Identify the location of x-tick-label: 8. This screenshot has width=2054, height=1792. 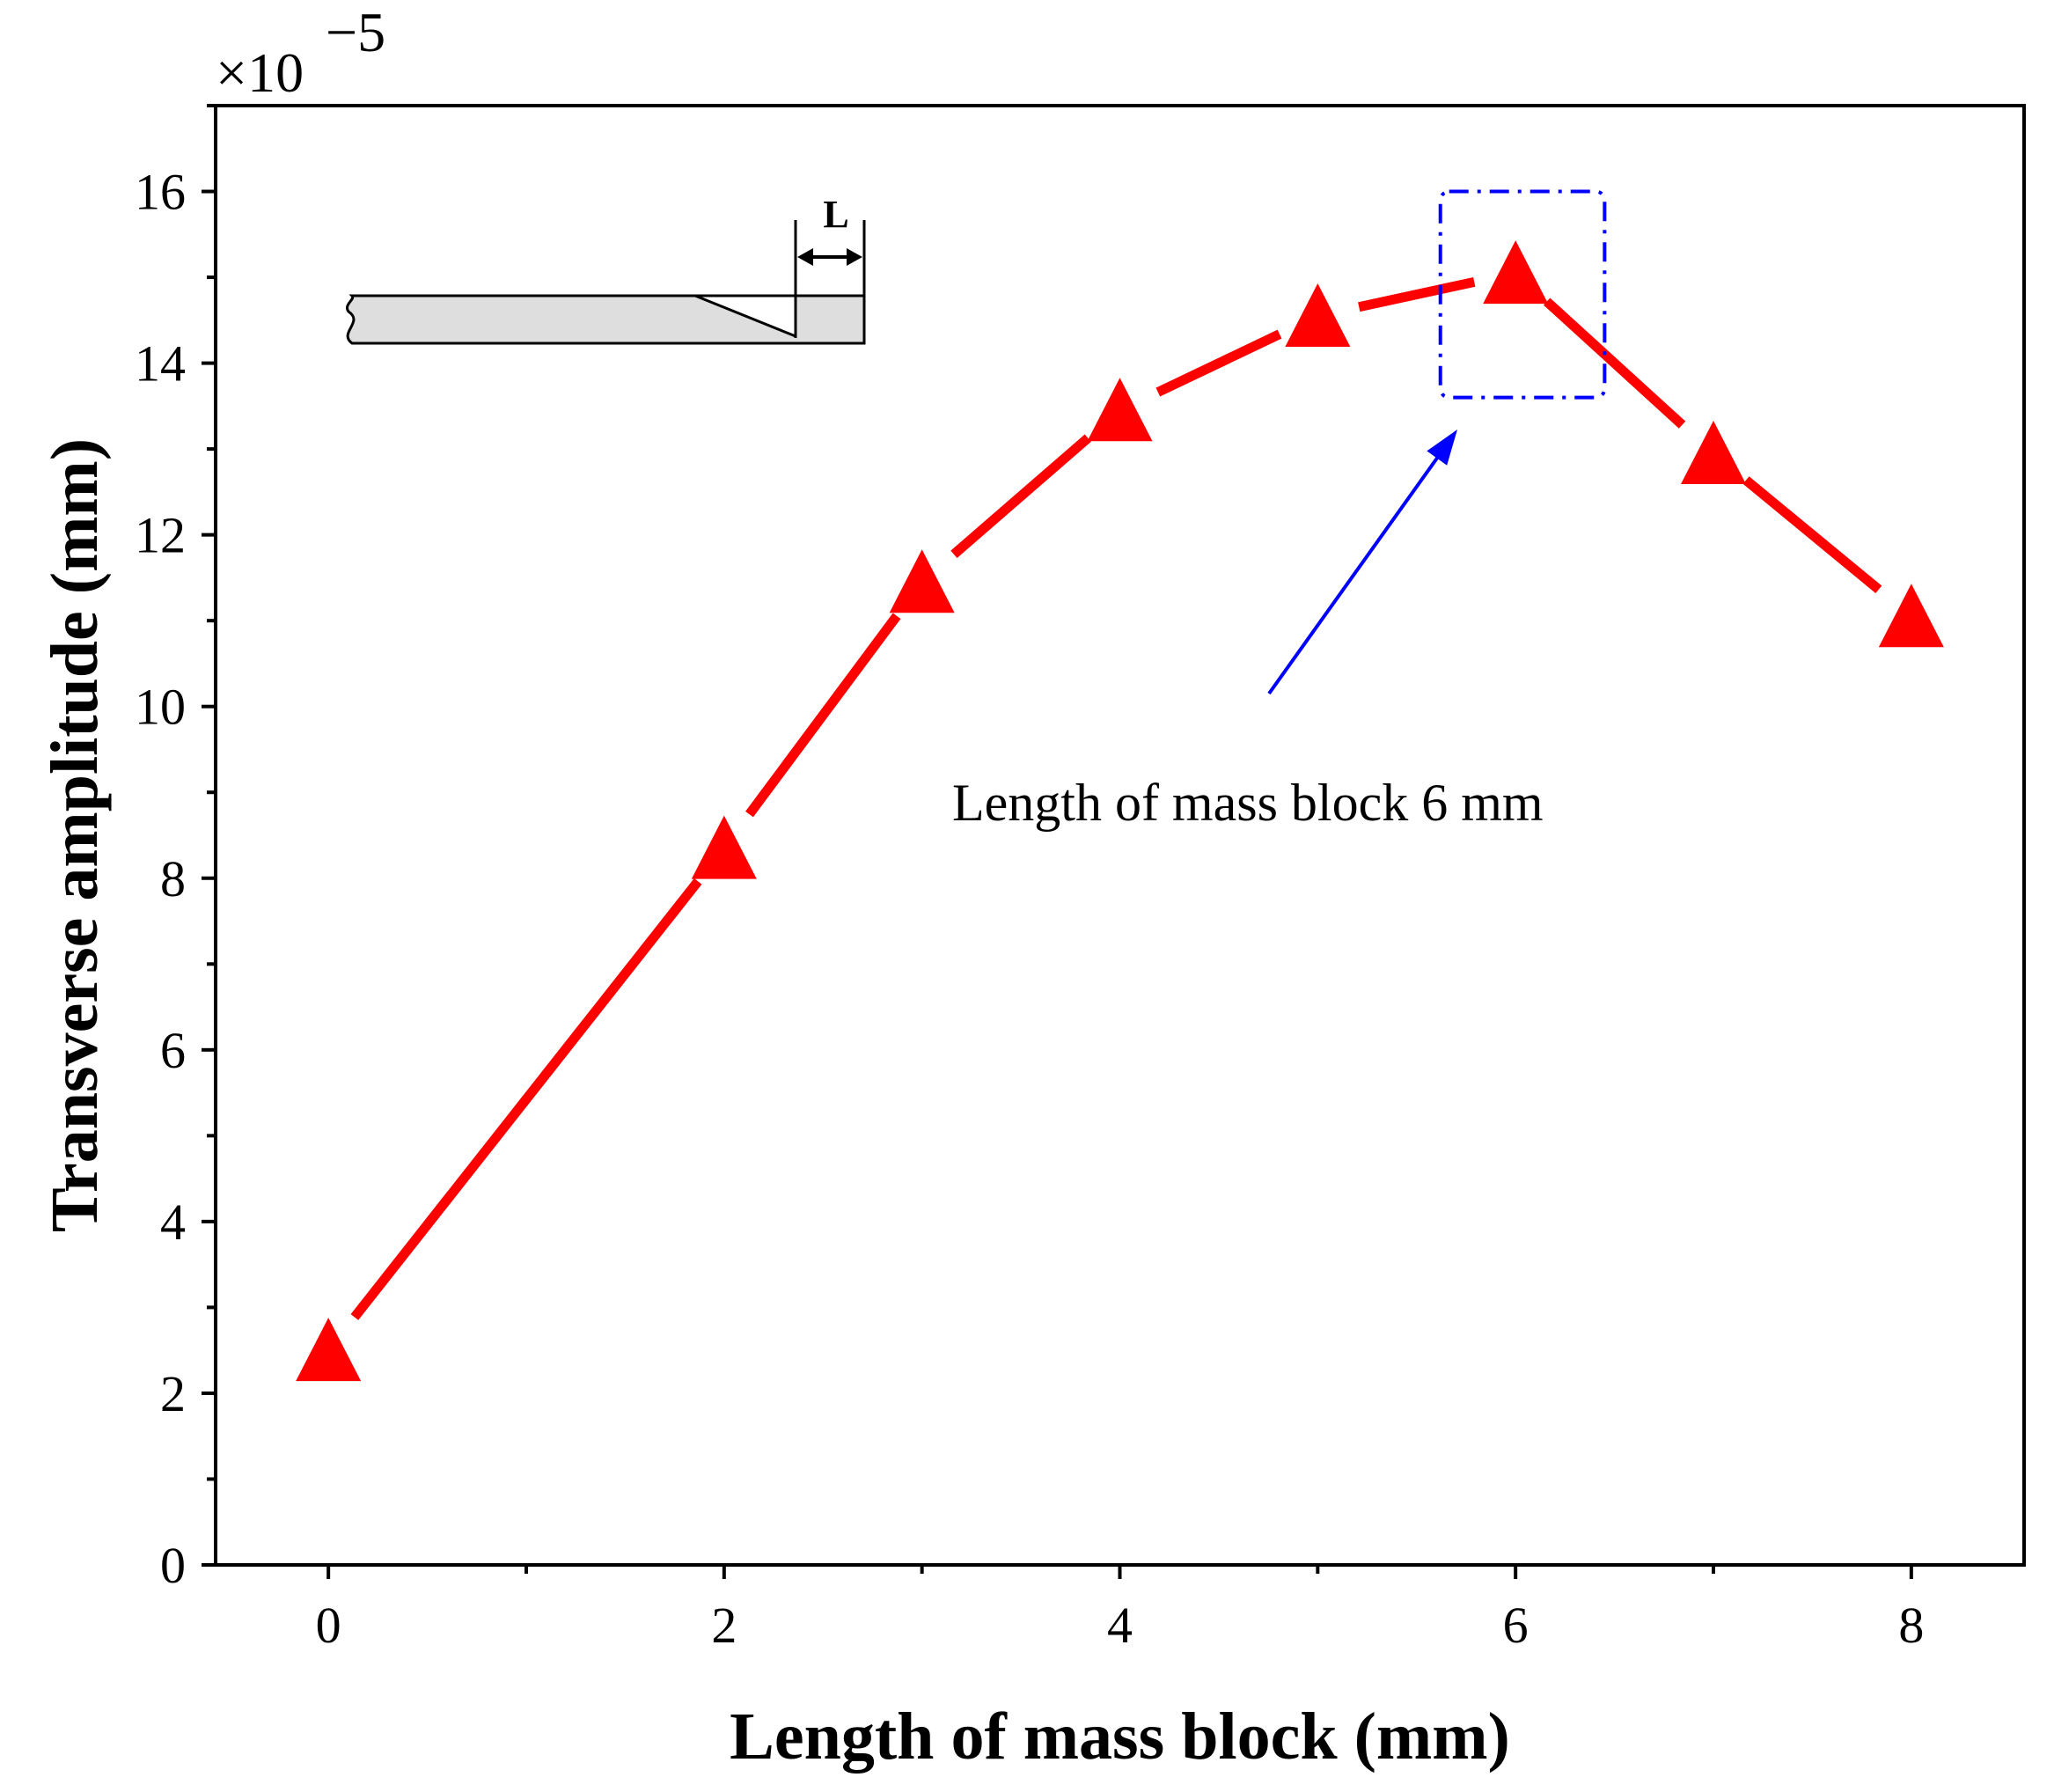
(1911, 1625).